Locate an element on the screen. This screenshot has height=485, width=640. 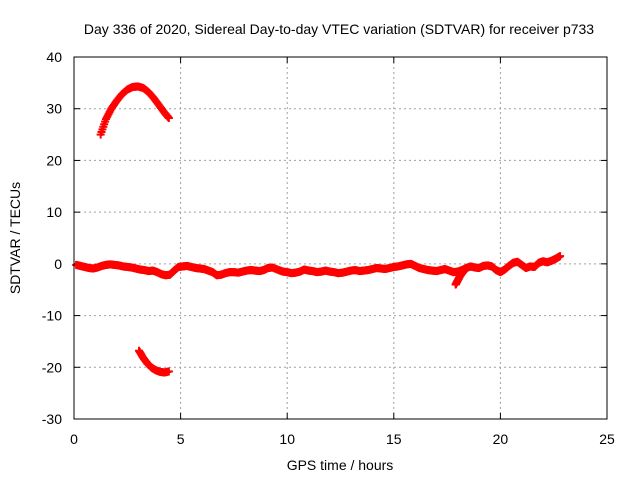
x-tick-label: 25 is located at coordinates (607, 439).